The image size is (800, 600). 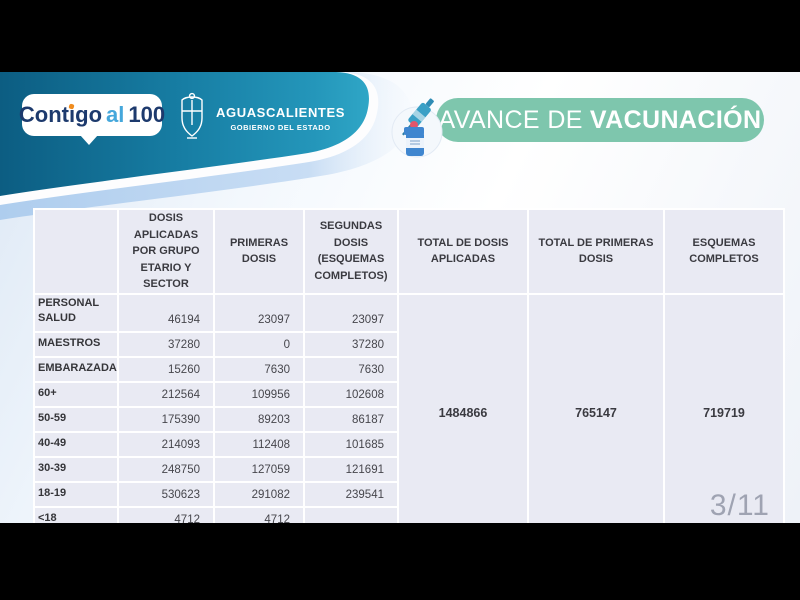 I want to click on title-light-part: AVANCE DE, so click(x=510, y=119).